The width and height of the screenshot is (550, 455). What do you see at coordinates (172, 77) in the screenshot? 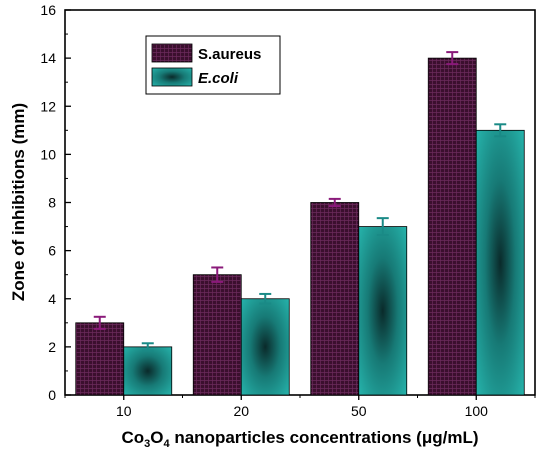
I see `legend-swatch-e-coli` at bounding box center [172, 77].